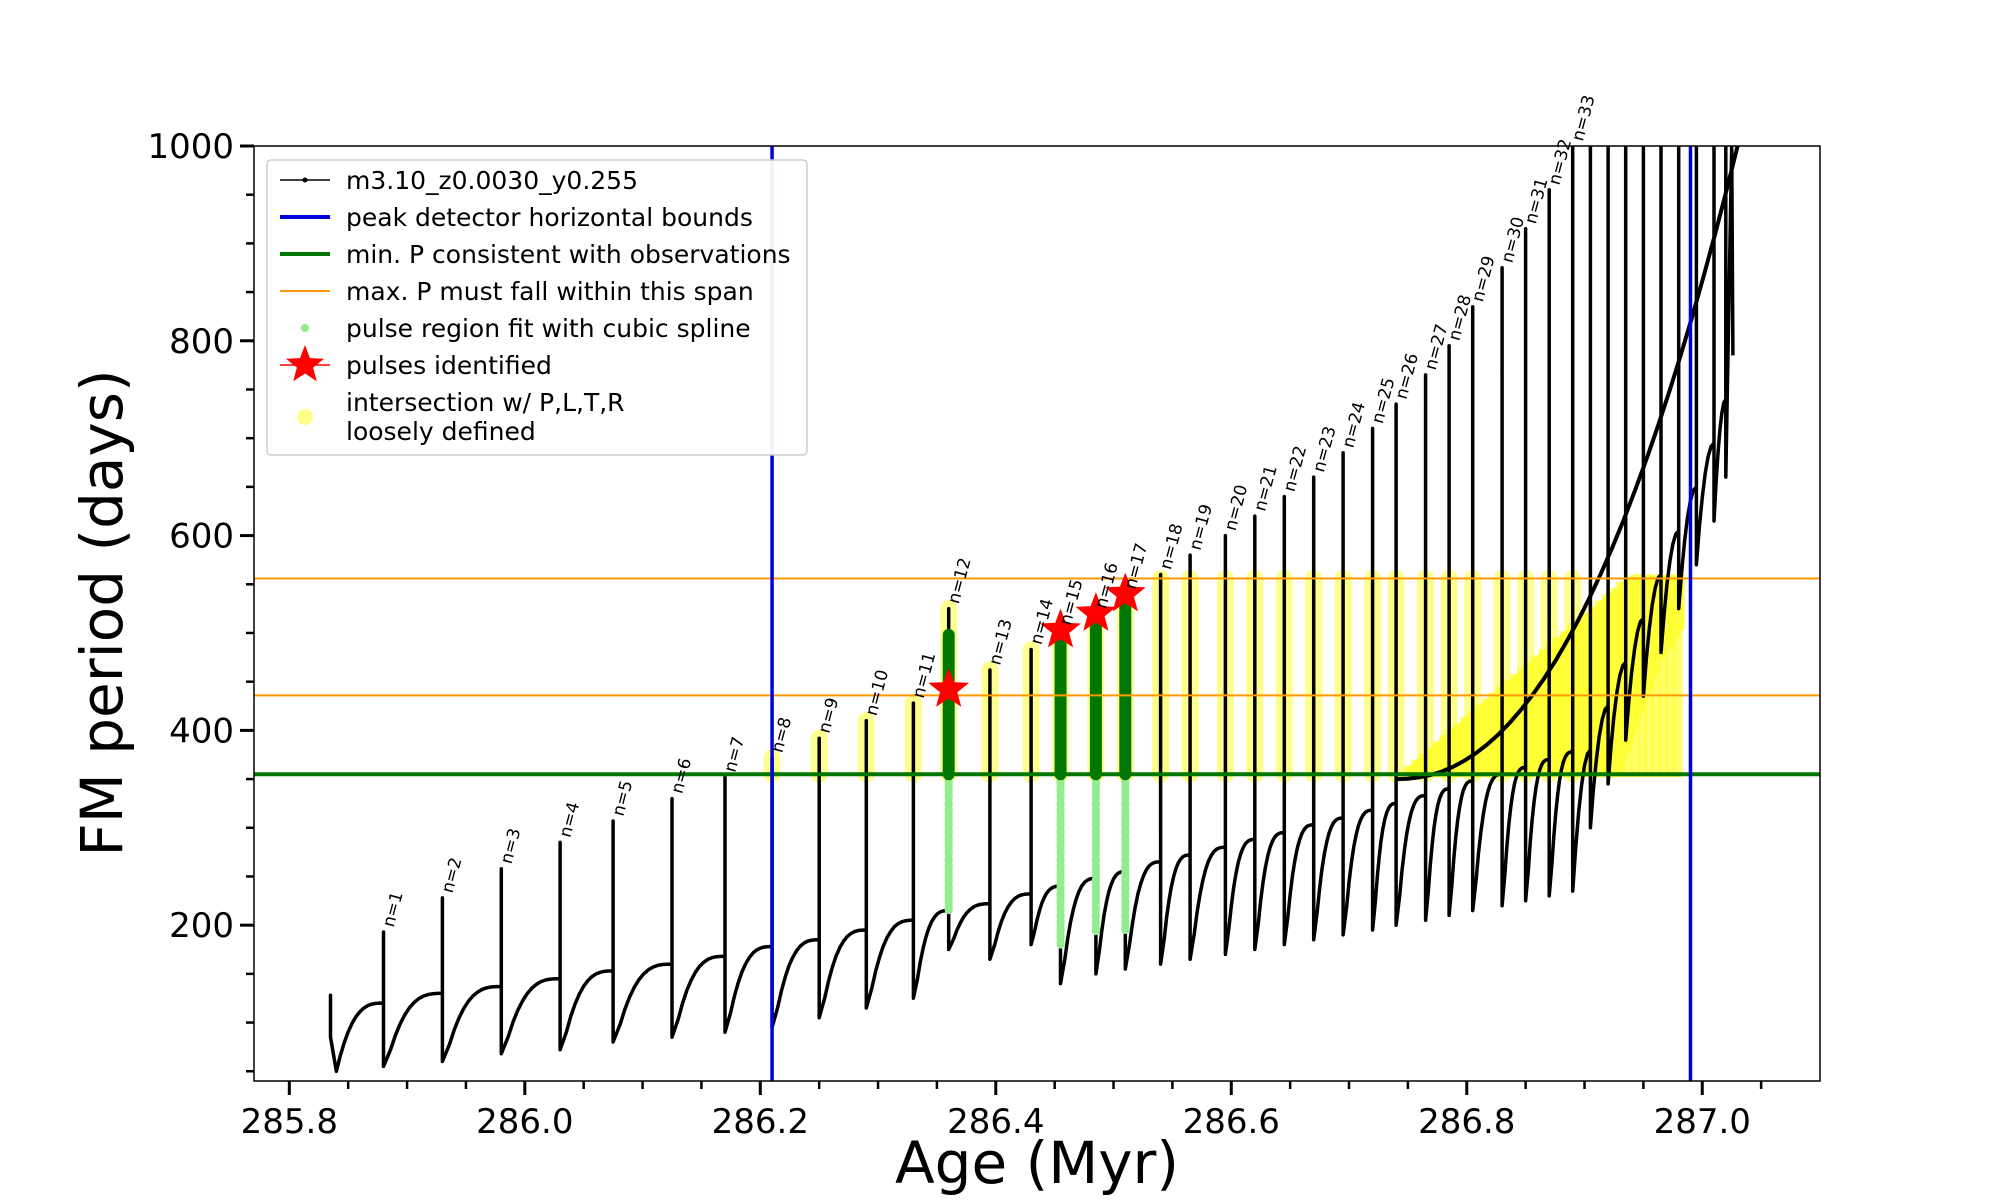  What do you see at coordinates (201, 537) in the screenshot?
I see `y-tick-label: 600` at bounding box center [201, 537].